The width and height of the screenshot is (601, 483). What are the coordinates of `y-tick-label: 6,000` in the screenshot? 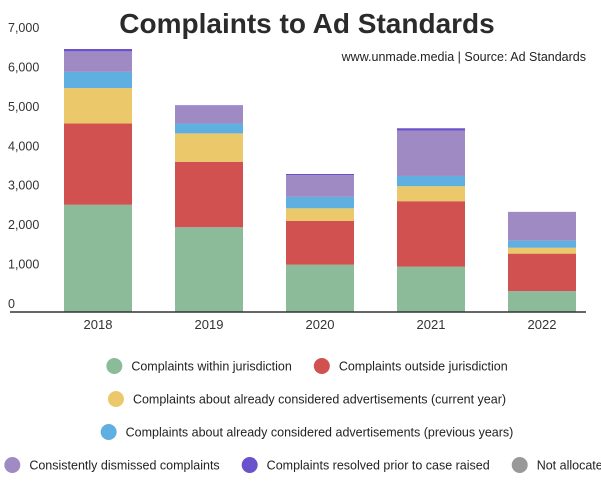 It's located at (23, 67).